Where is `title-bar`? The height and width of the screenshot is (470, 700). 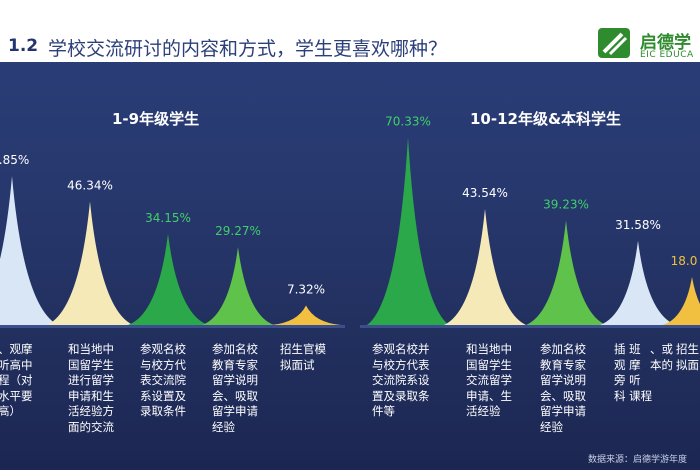 title-bar is located at coordinates (350, 31).